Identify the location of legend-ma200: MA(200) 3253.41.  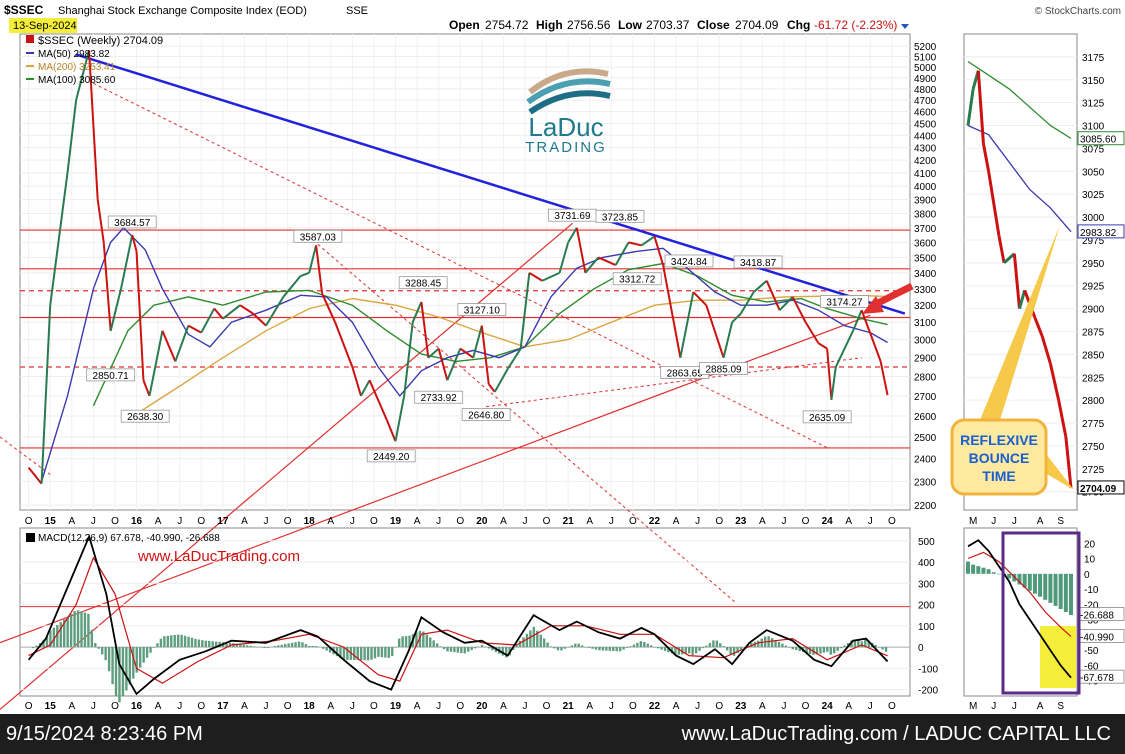
(77, 67).